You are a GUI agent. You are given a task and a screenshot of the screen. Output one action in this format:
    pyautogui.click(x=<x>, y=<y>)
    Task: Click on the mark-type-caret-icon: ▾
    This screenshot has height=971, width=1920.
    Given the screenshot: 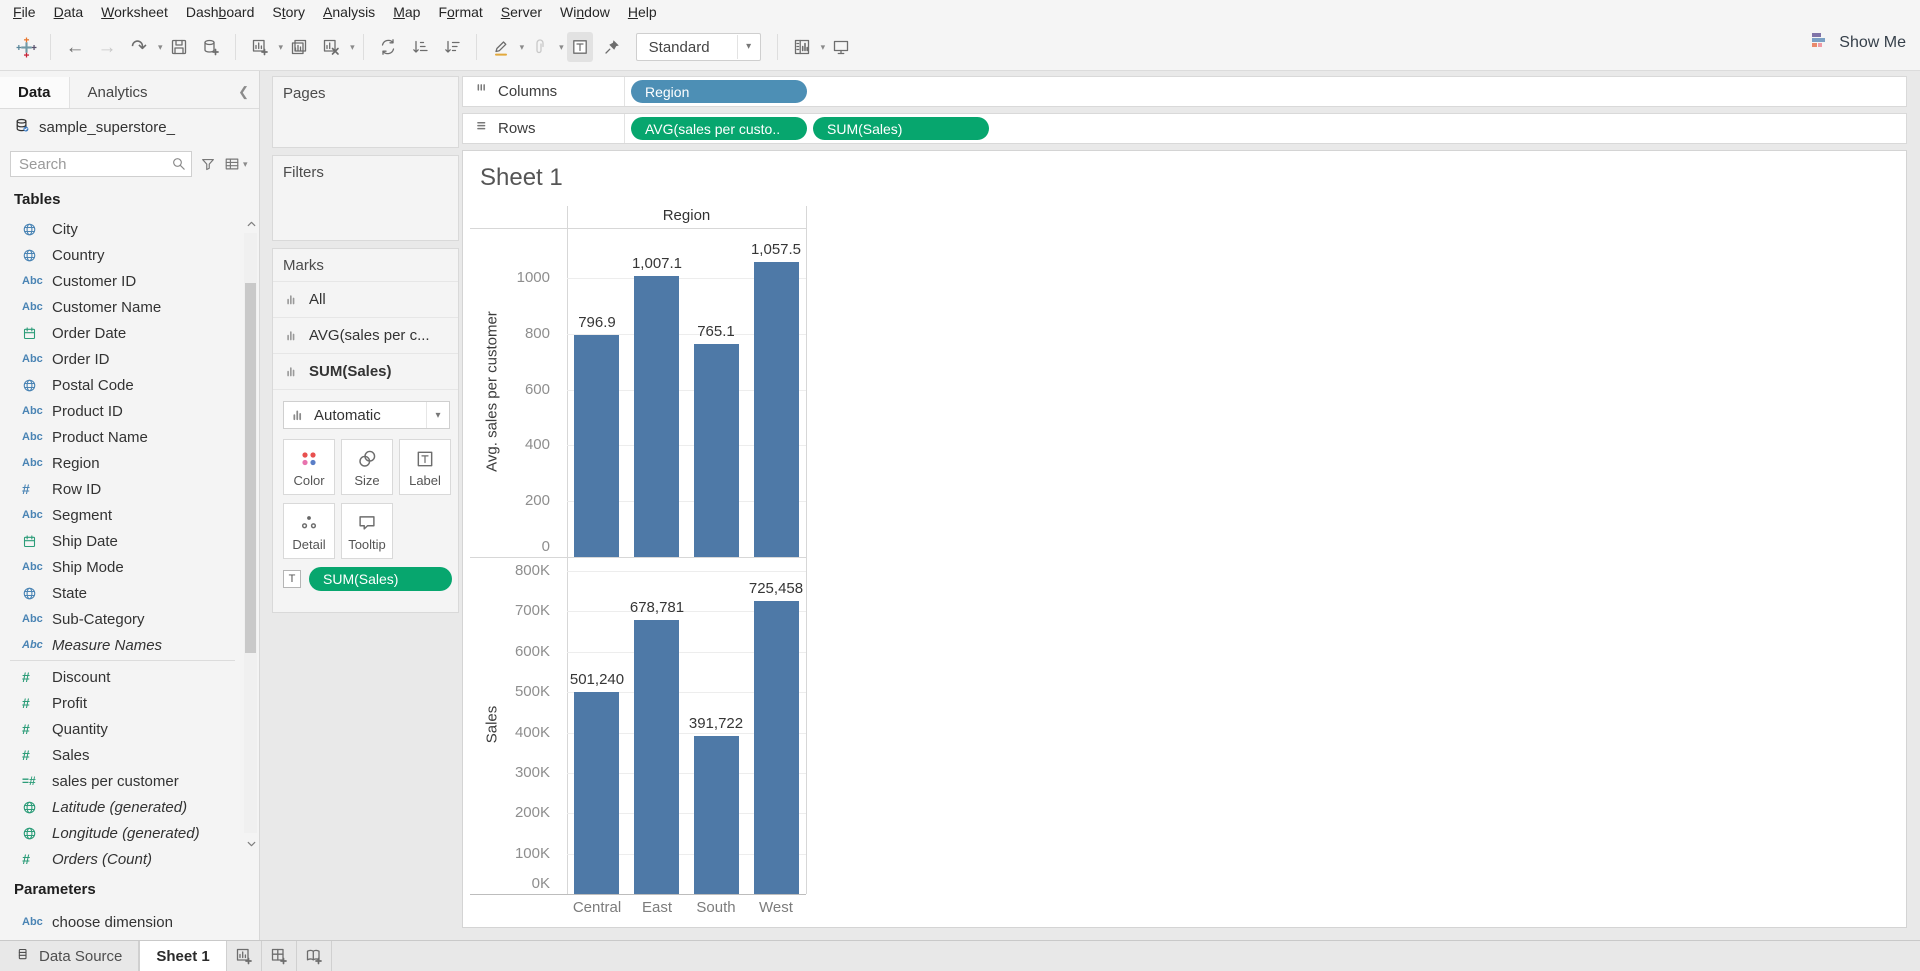 What is the action you would take?
    pyautogui.click(x=437, y=415)
    